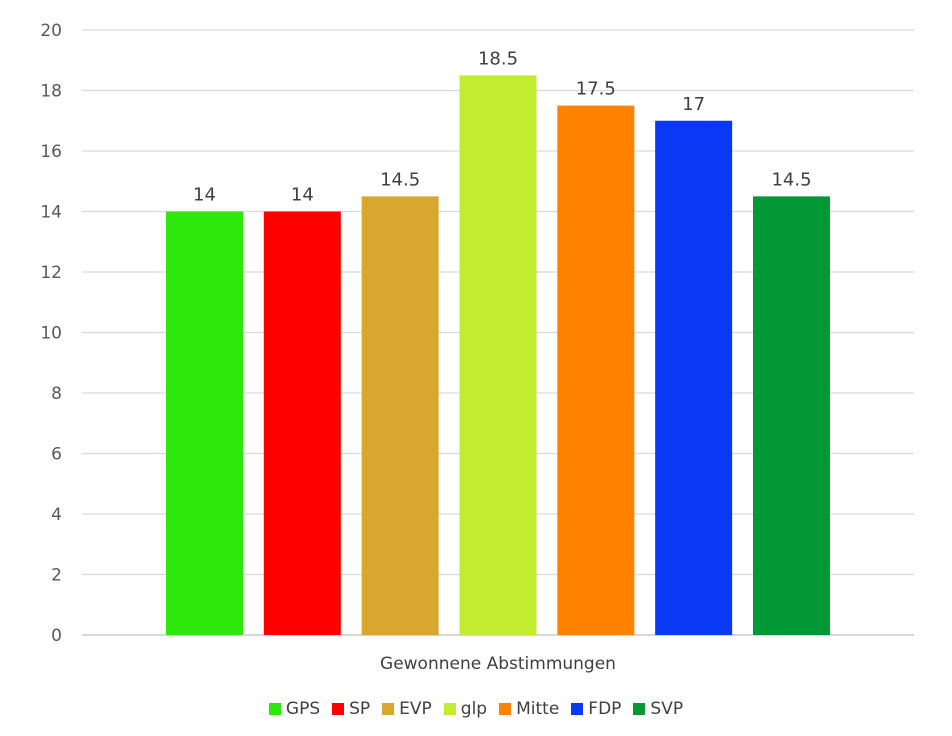  What do you see at coordinates (56, 576) in the screenshot?
I see `y-tick-label: 2` at bounding box center [56, 576].